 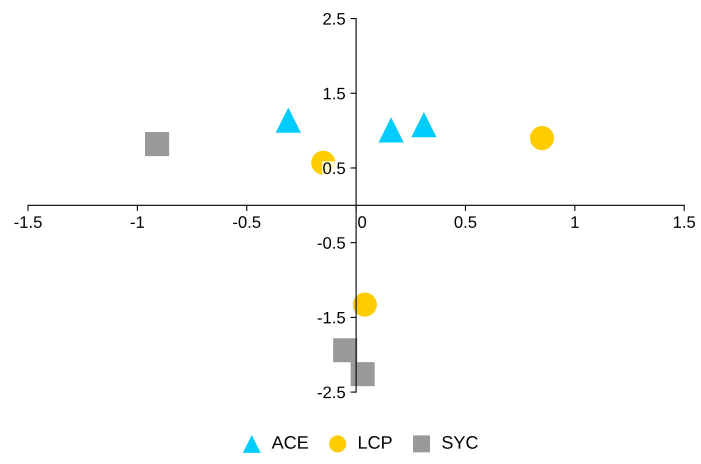 What do you see at coordinates (290, 442) in the screenshot?
I see `legend-label: ACE` at bounding box center [290, 442].